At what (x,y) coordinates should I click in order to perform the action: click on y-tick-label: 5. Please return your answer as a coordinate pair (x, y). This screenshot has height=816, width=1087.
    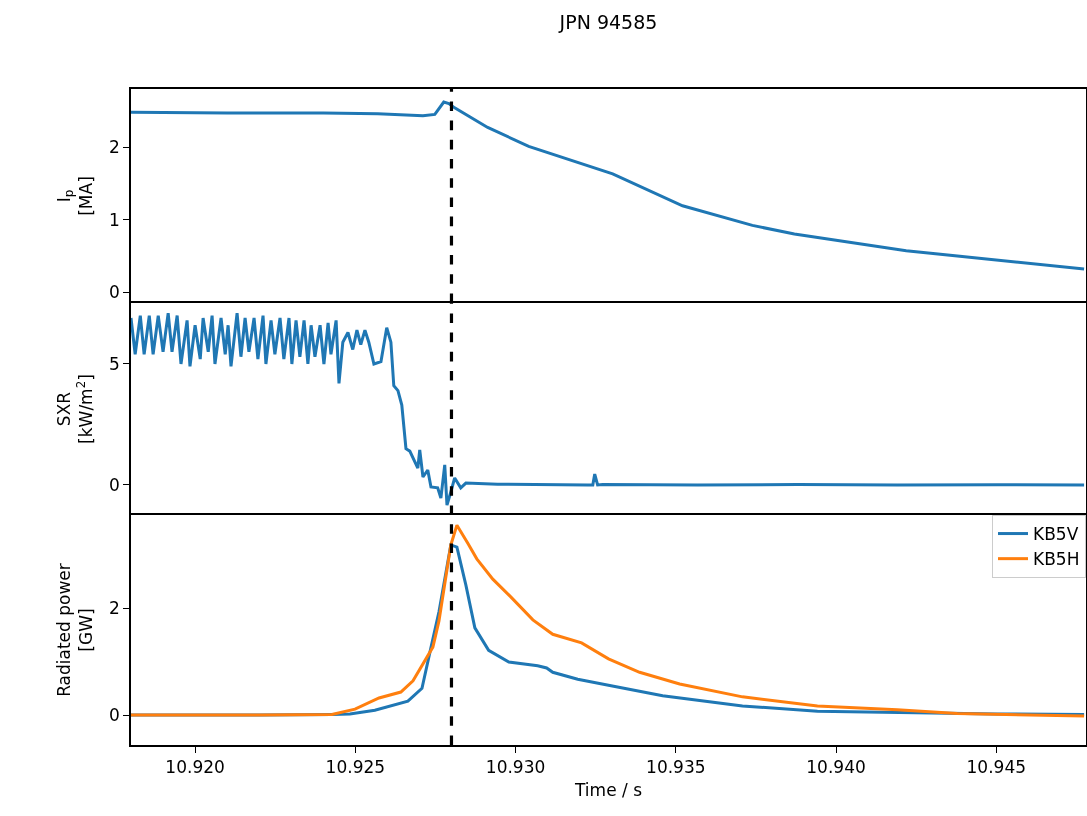
    Looking at the image, I should click on (114, 363).